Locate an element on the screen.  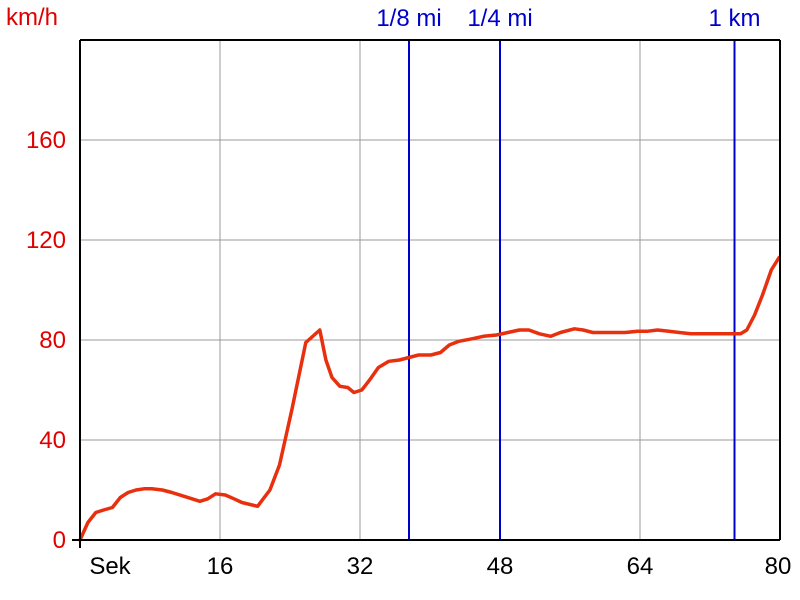
x-tick-label: Sek is located at coordinates (110, 566).